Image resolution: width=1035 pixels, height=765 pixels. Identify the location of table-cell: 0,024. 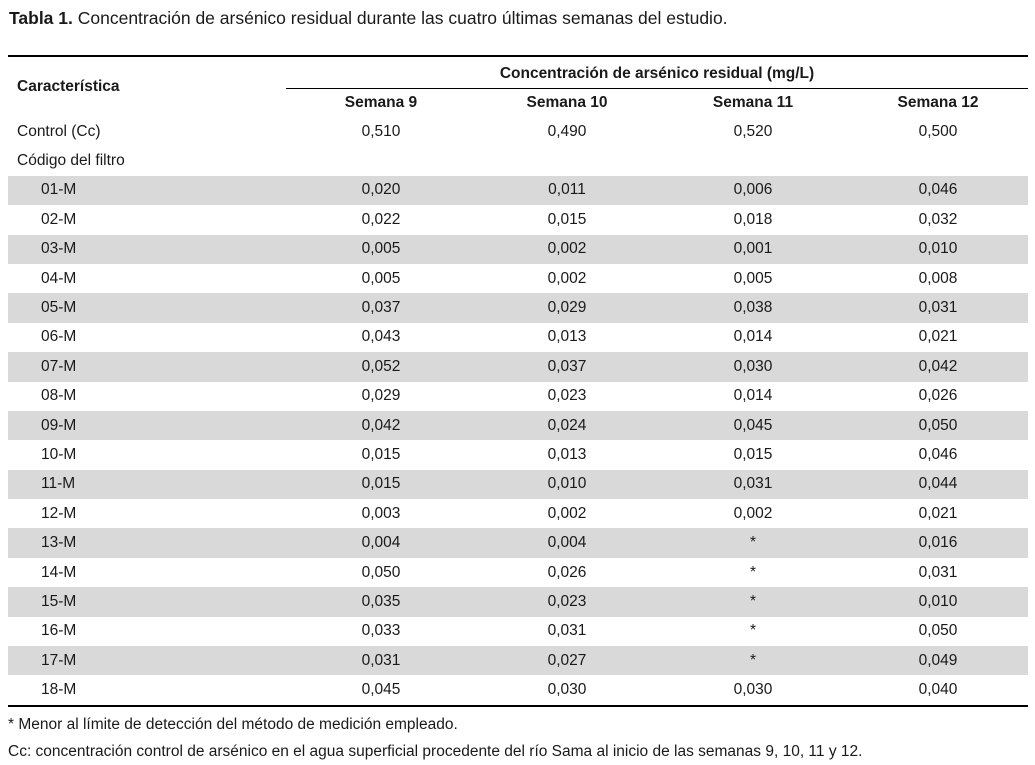
(567, 425).